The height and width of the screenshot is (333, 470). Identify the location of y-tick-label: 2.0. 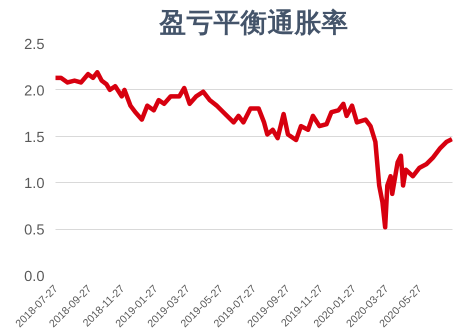
(34, 91).